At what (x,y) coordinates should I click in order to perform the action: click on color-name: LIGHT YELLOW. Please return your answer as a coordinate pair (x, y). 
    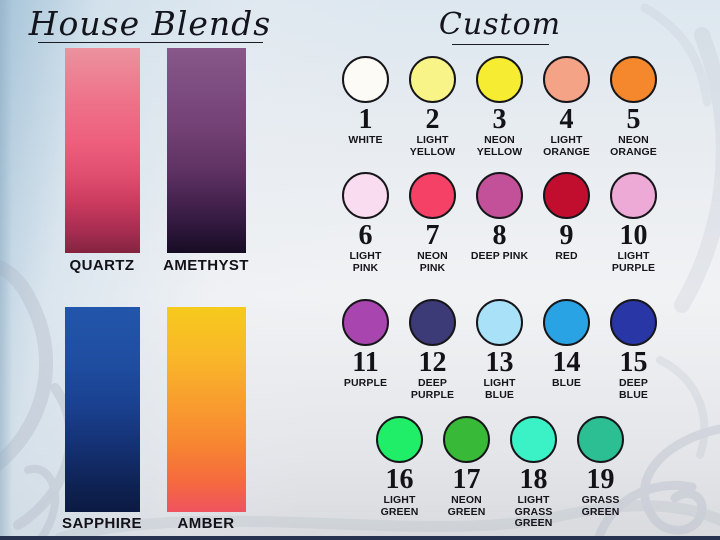
    Looking at the image, I should click on (432, 146).